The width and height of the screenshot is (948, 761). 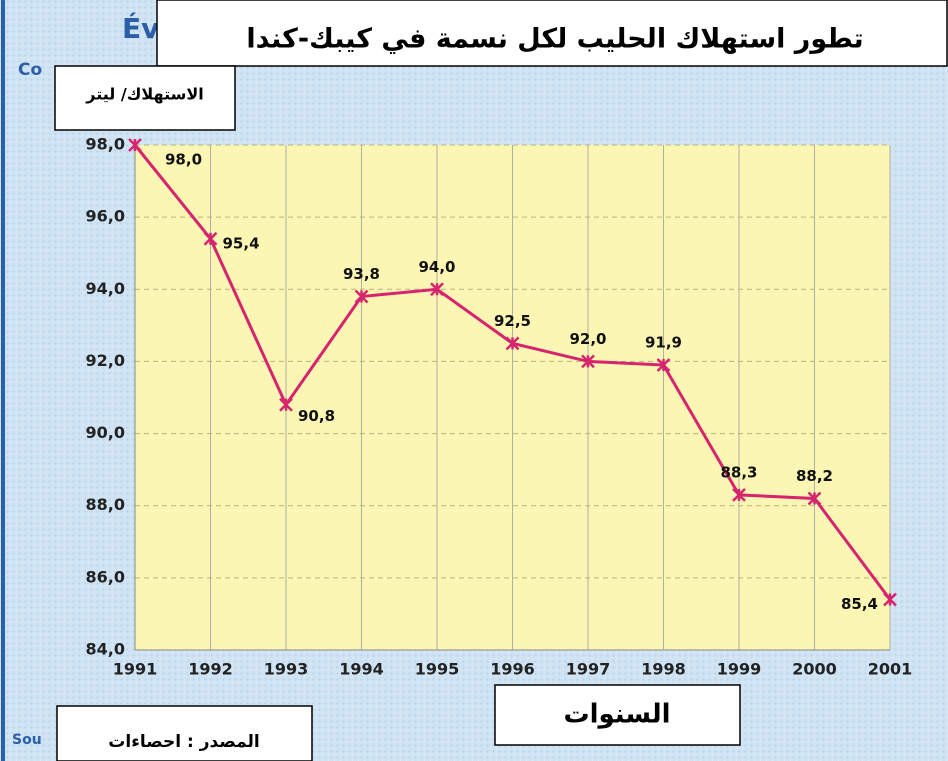 What do you see at coordinates (105, 504) in the screenshot?
I see `y-tick-label: 88,0` at bounding box center [105, 504].